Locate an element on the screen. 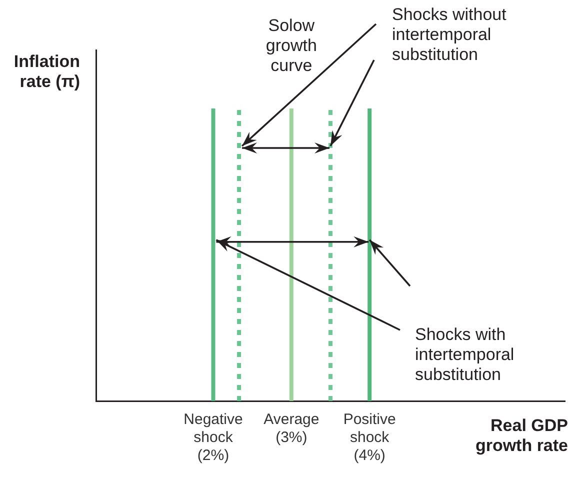 This screenshot has height=489, width=570. x-tick-label: Negative shock (2%) is located at coordinates (213, 437).